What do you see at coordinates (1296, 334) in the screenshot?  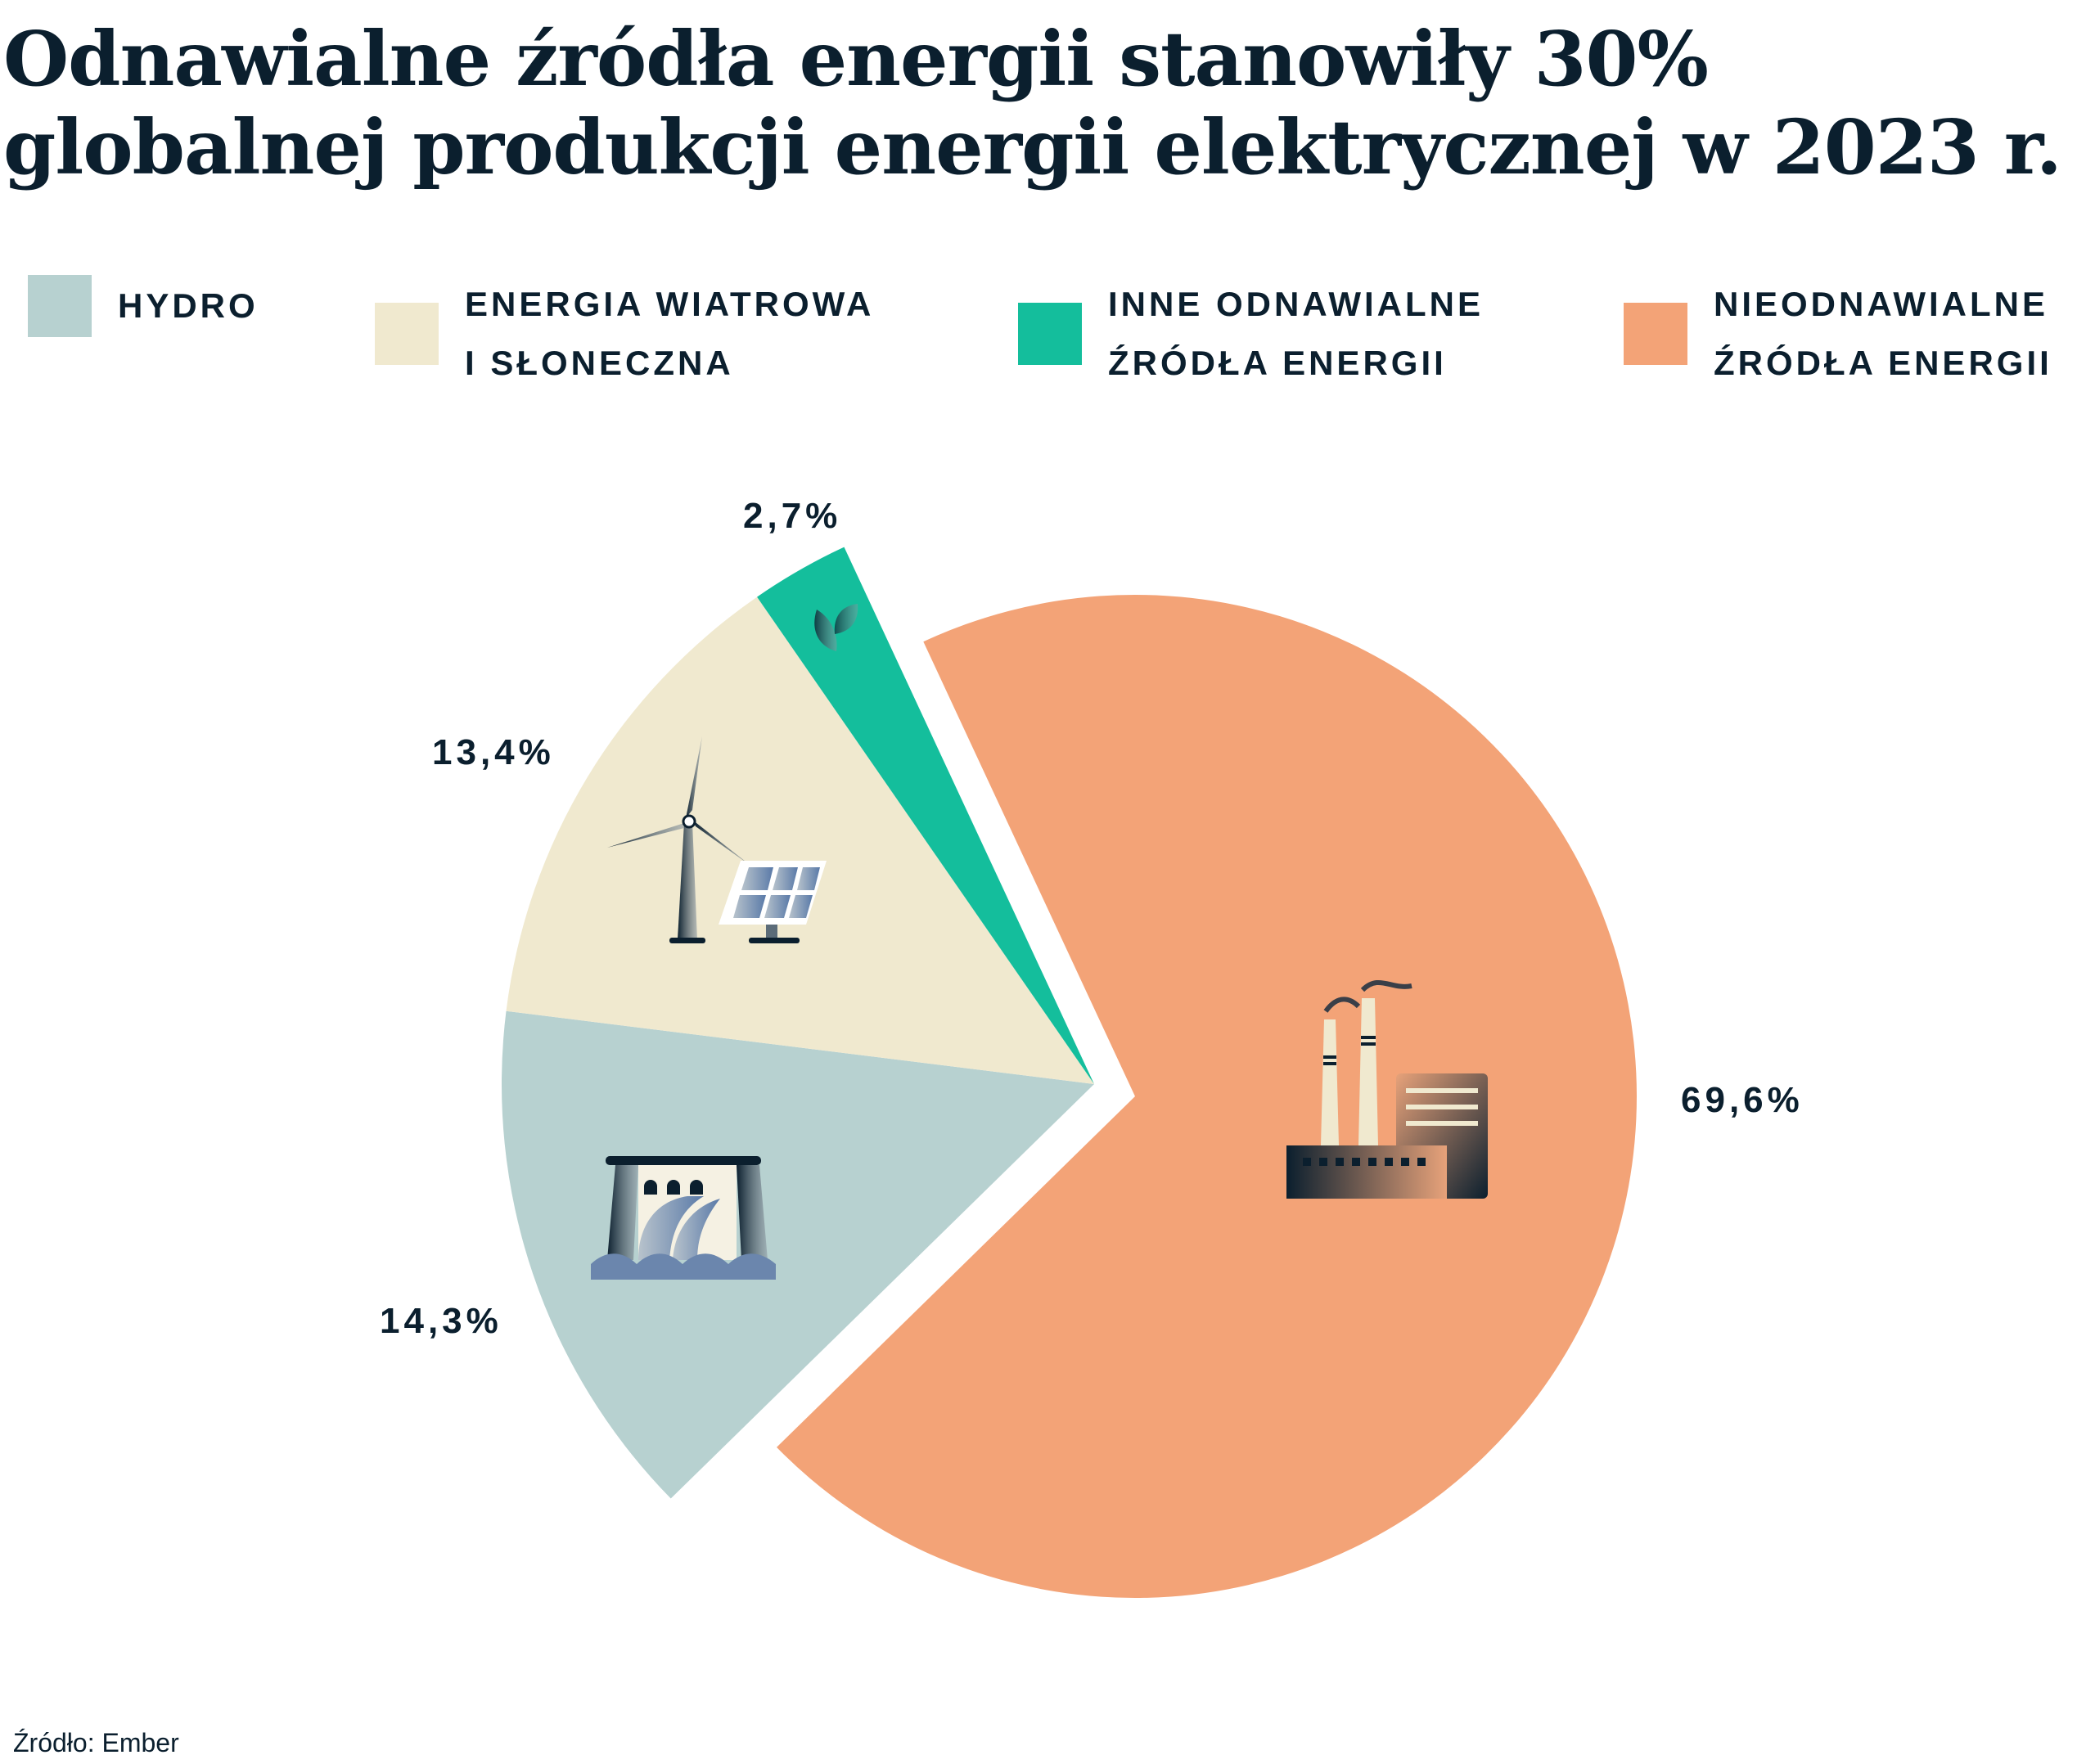 I see `legend-label: INNE ODNAWIALNE ŹRÓDŁA ENERGII` at bounding box center [1296, 334].